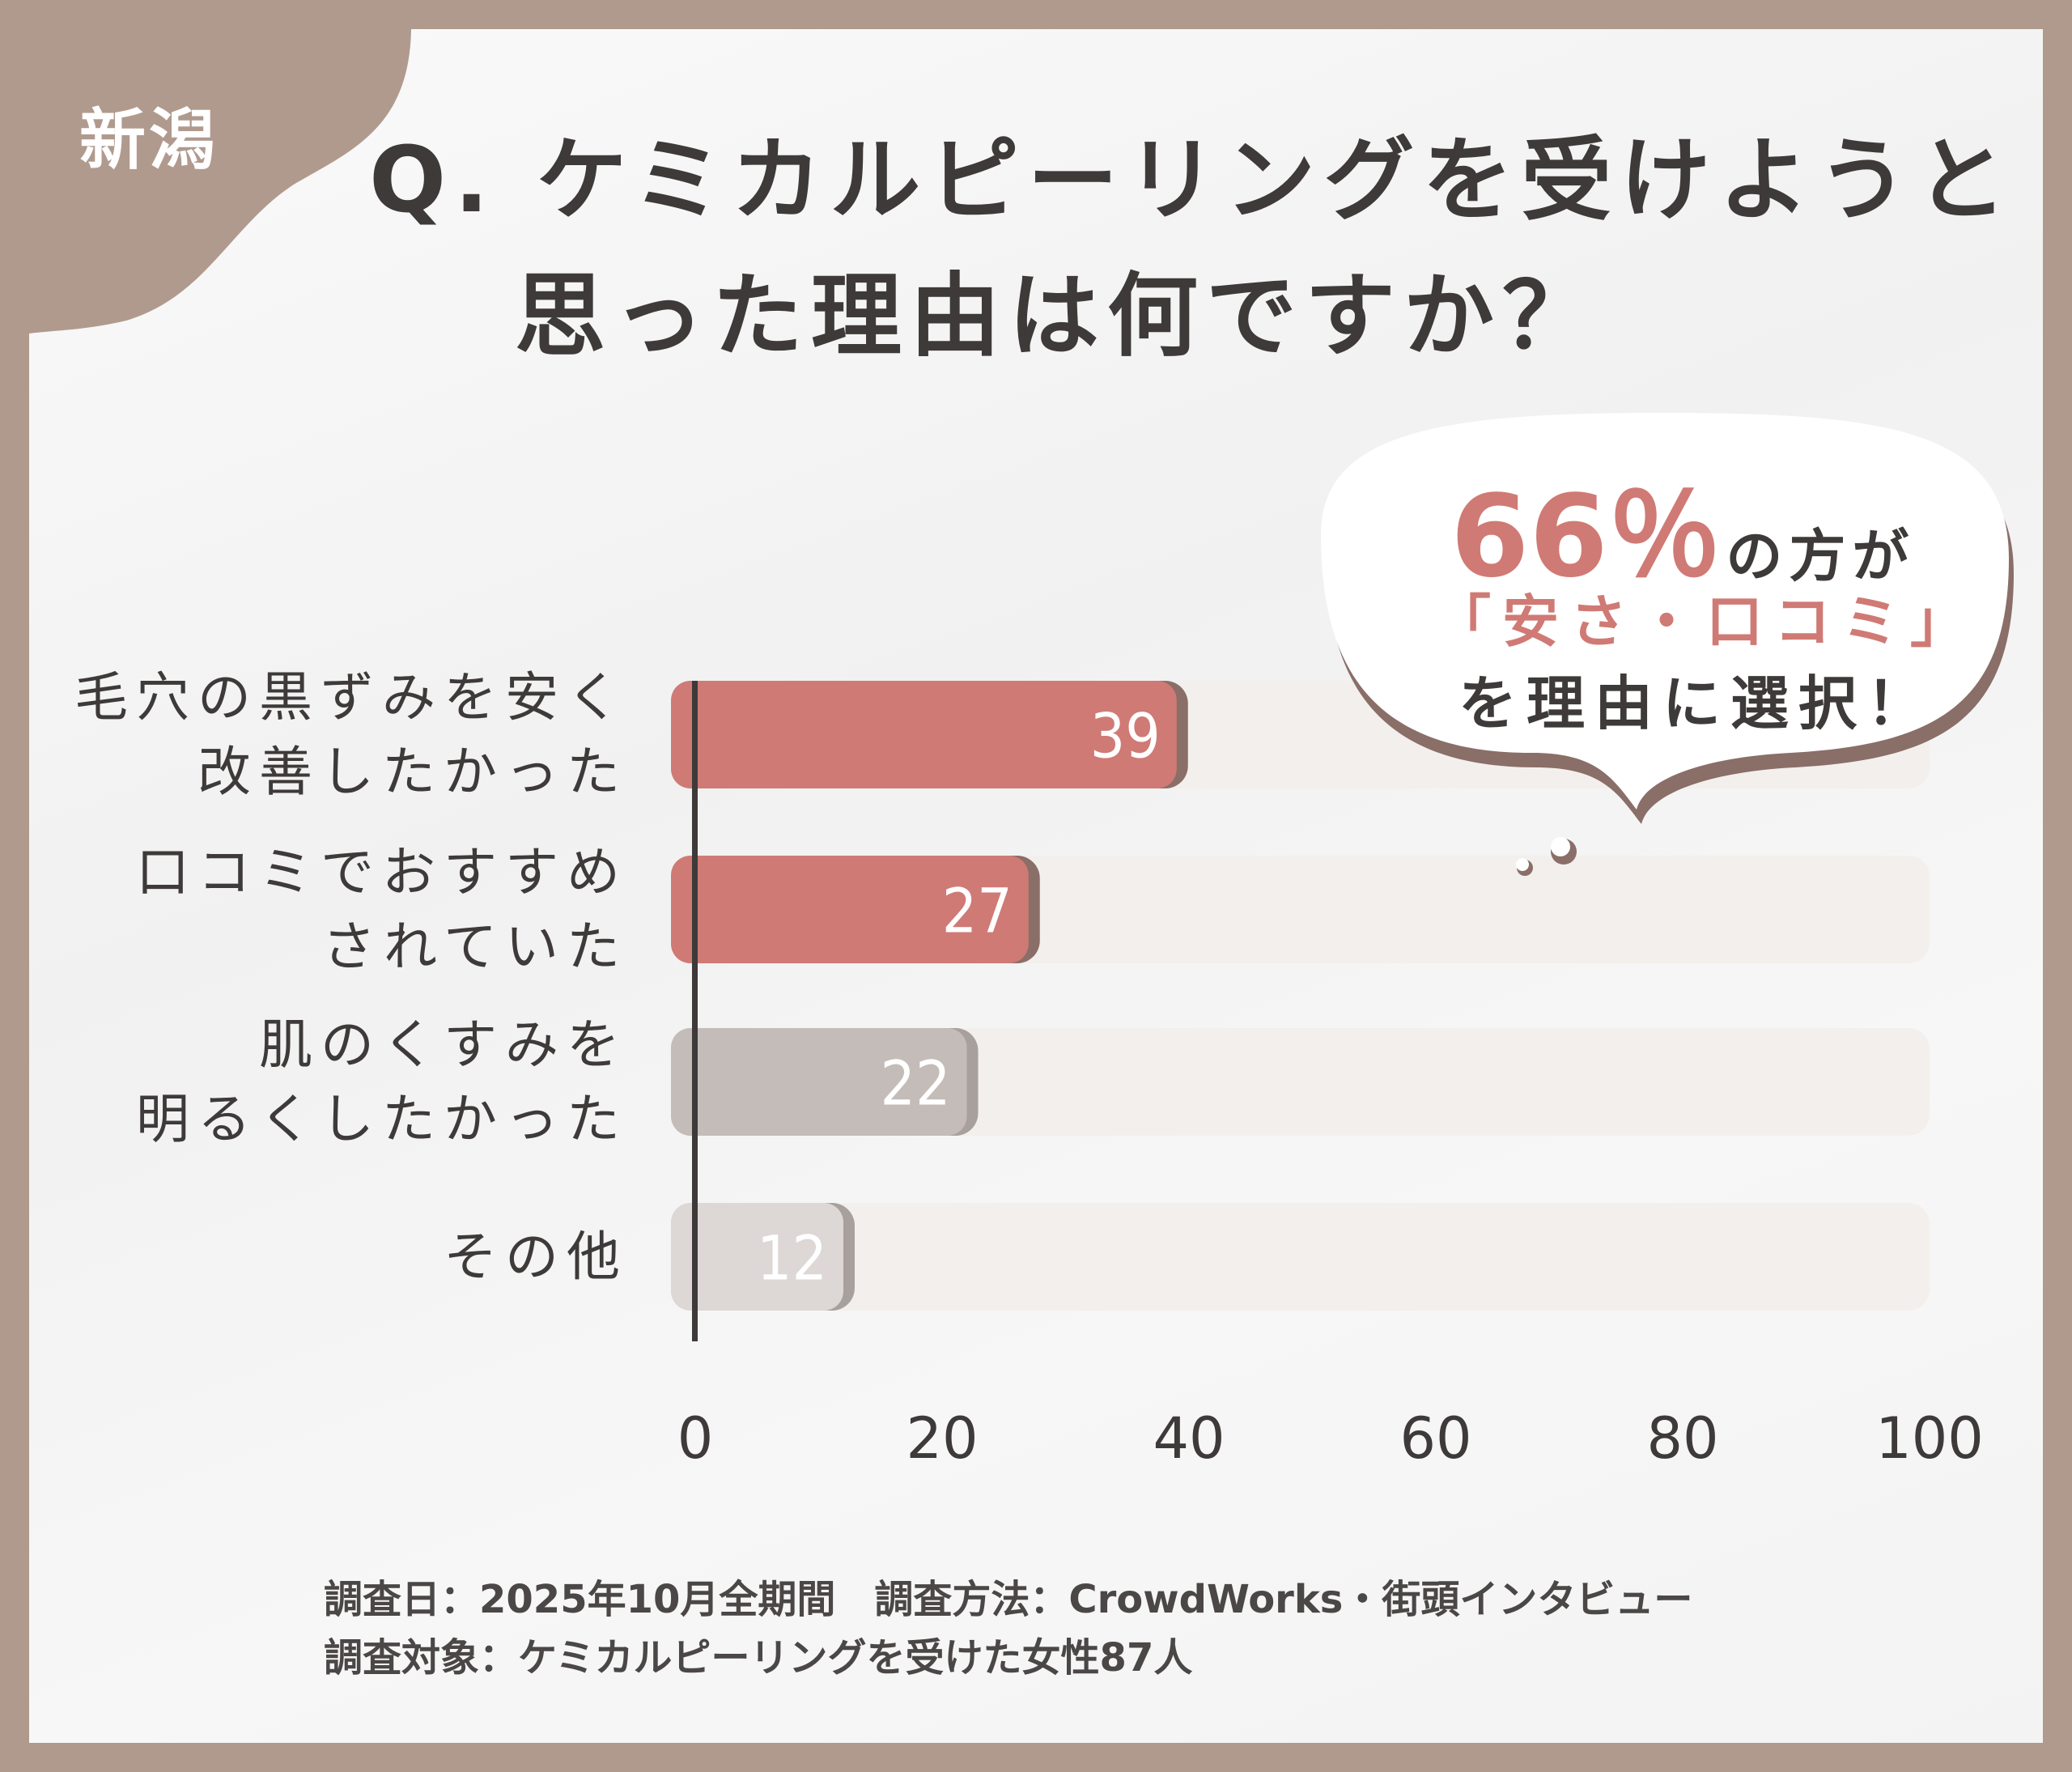  Describe the element at coordinates (1125, 736) in the screenshot. I see `data-label: 39` at that location.